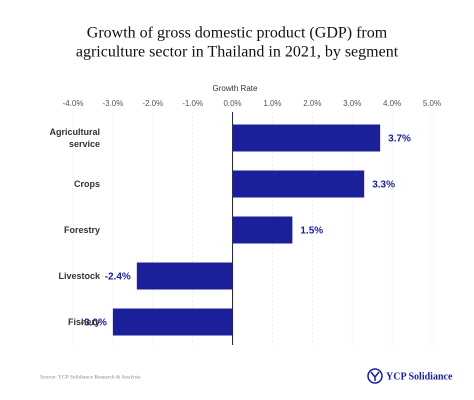  Describe the element at coordinates (152, 103) in the screenshot. I see `x-tick-label: -2.0%` at that location.